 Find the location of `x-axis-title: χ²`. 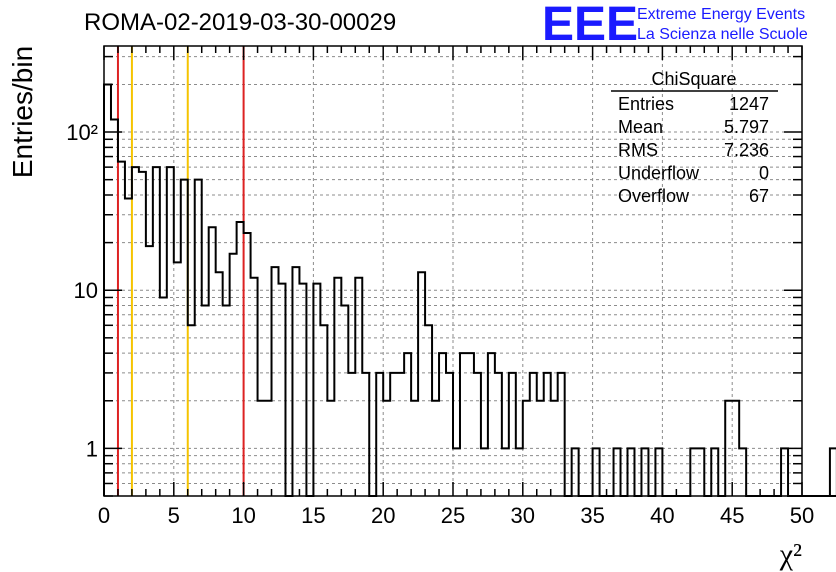

x-axis-title: χ² is located at coordinates (790, 554).